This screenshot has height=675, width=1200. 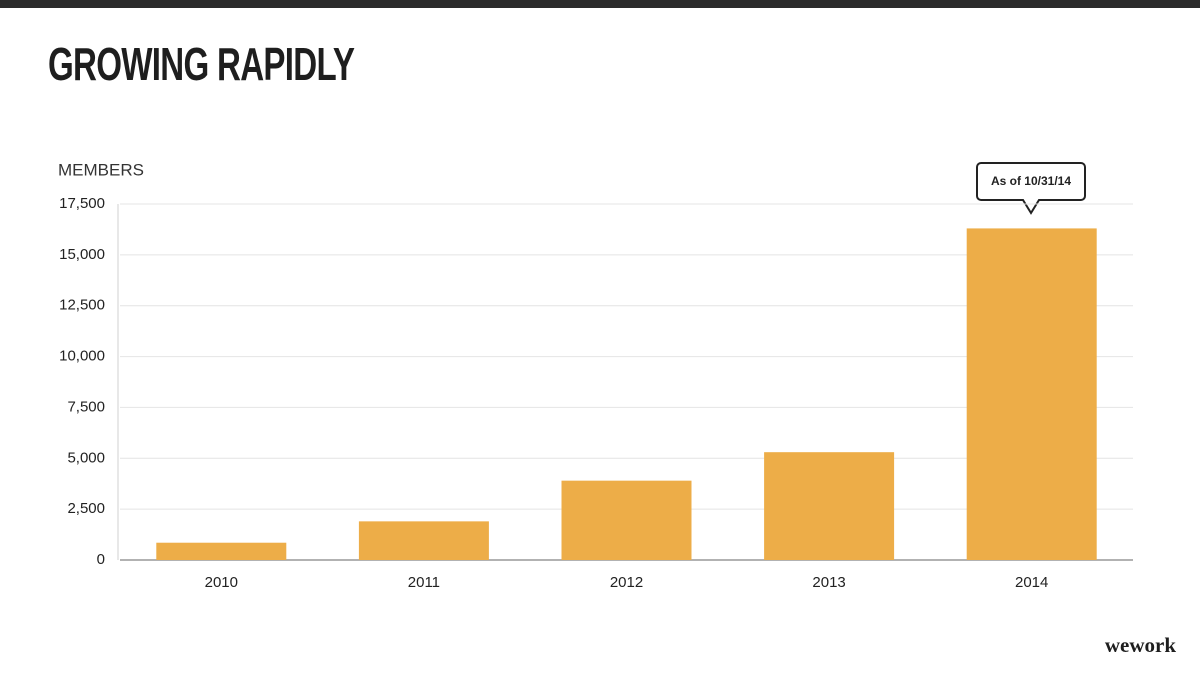 I want to click on y-tick-label: 10,000, so click(x=82, y=356).